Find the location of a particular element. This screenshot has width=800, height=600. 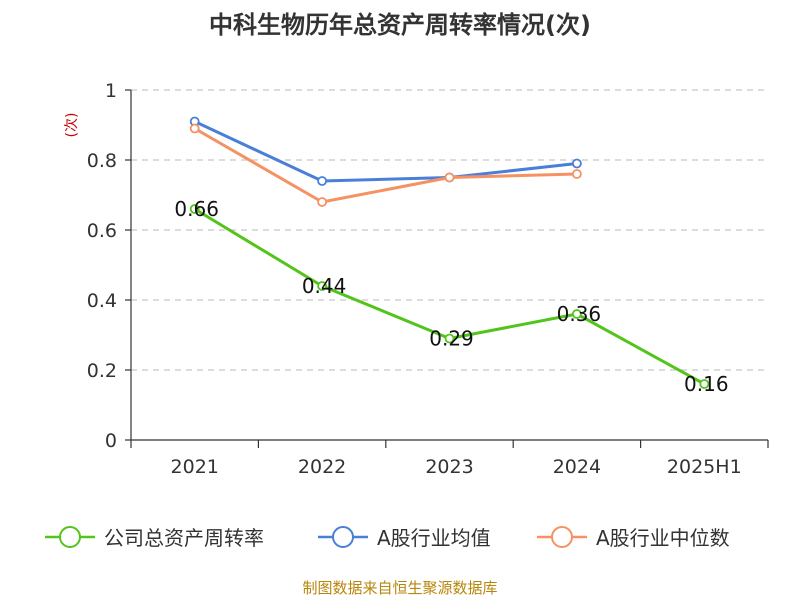

data-label: 0.16 is located at coordinates (706, 384).